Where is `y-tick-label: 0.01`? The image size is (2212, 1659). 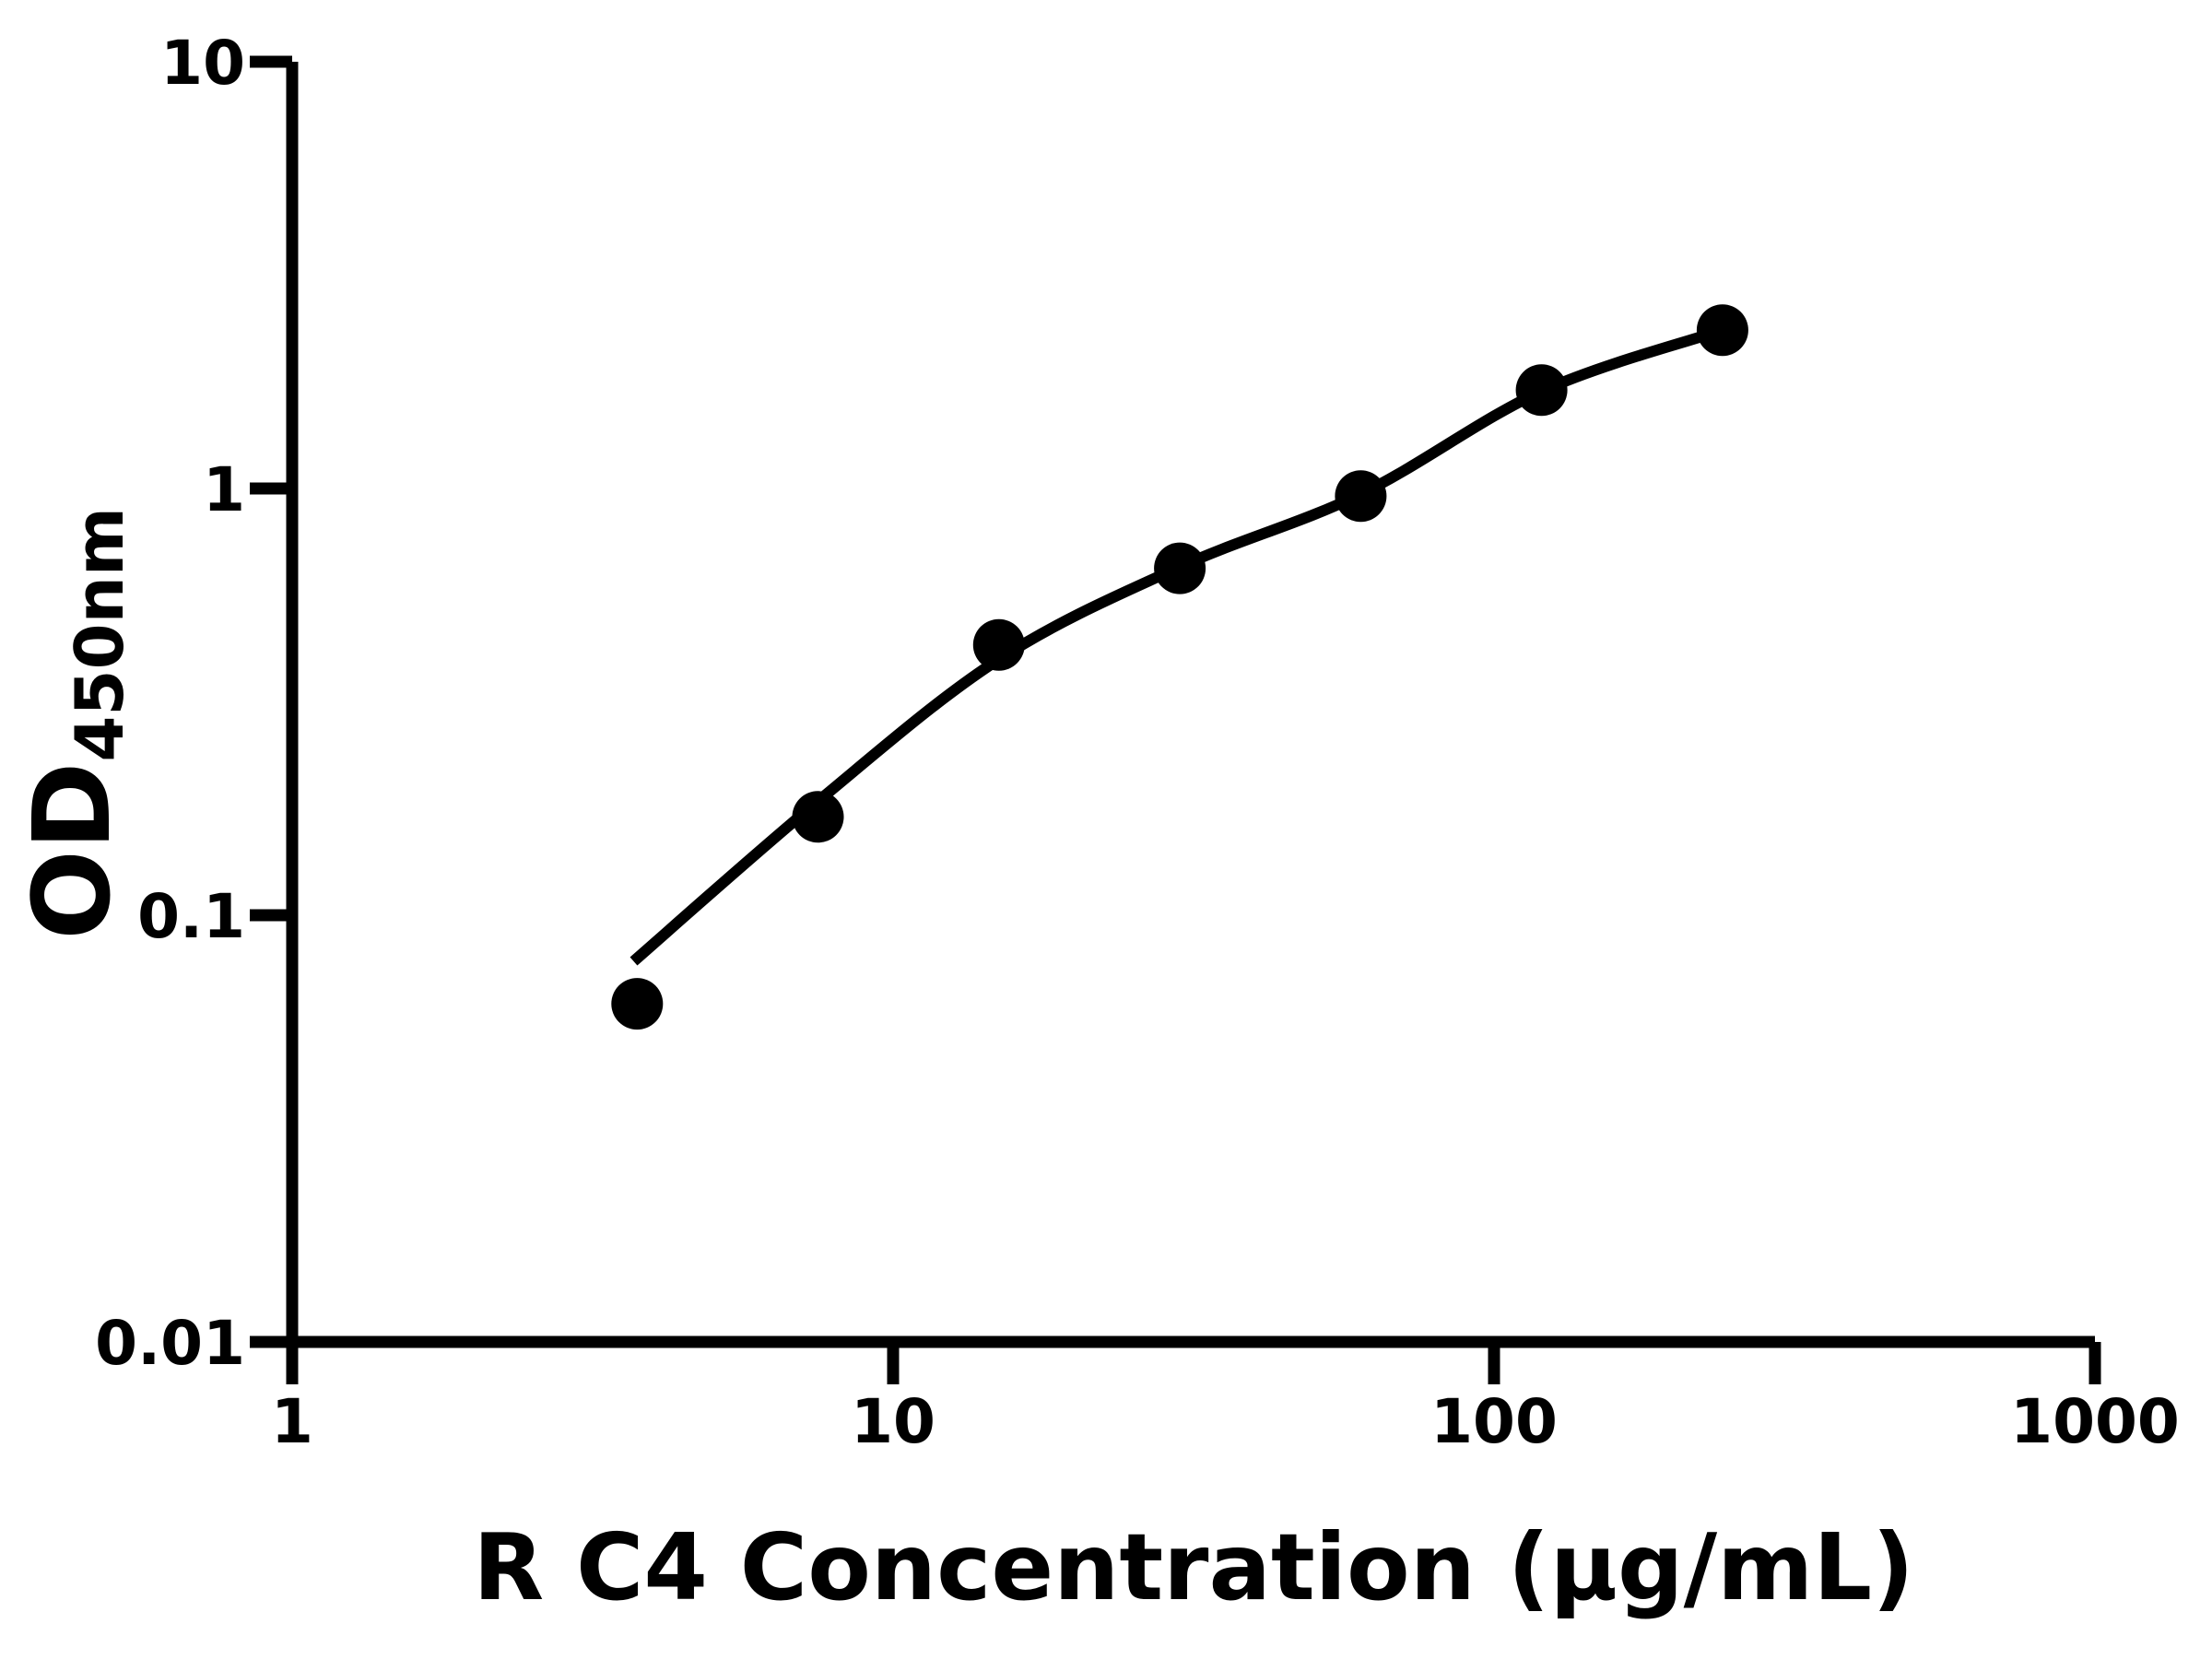
y-tick-label: 0.01 is located at coordinates (170, 1343).